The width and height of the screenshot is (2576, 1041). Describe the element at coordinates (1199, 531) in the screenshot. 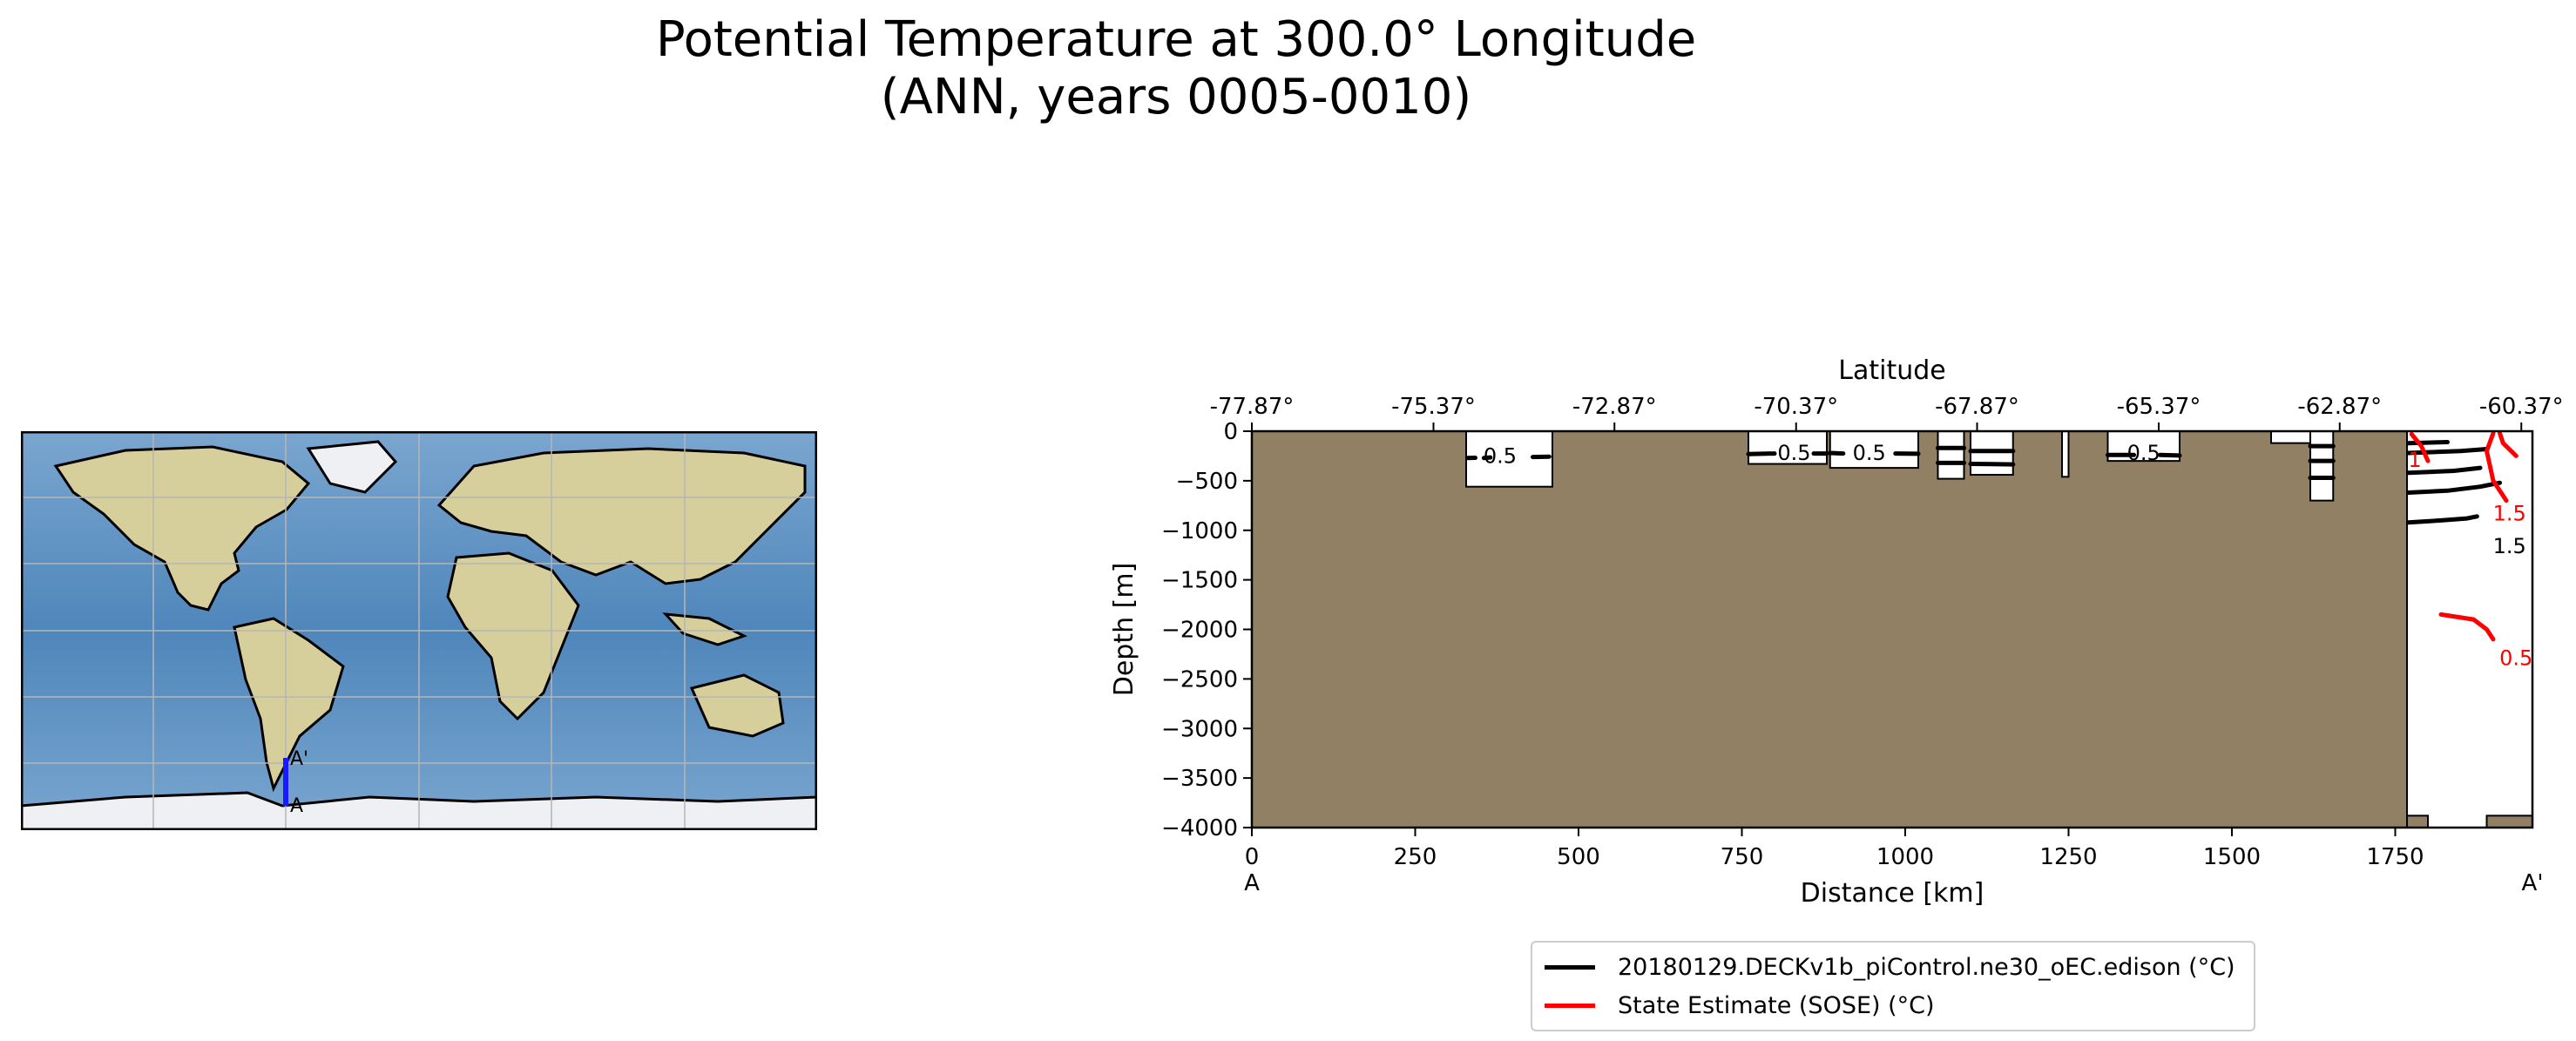

I see `y-tick-label-2: −1000` at that location.